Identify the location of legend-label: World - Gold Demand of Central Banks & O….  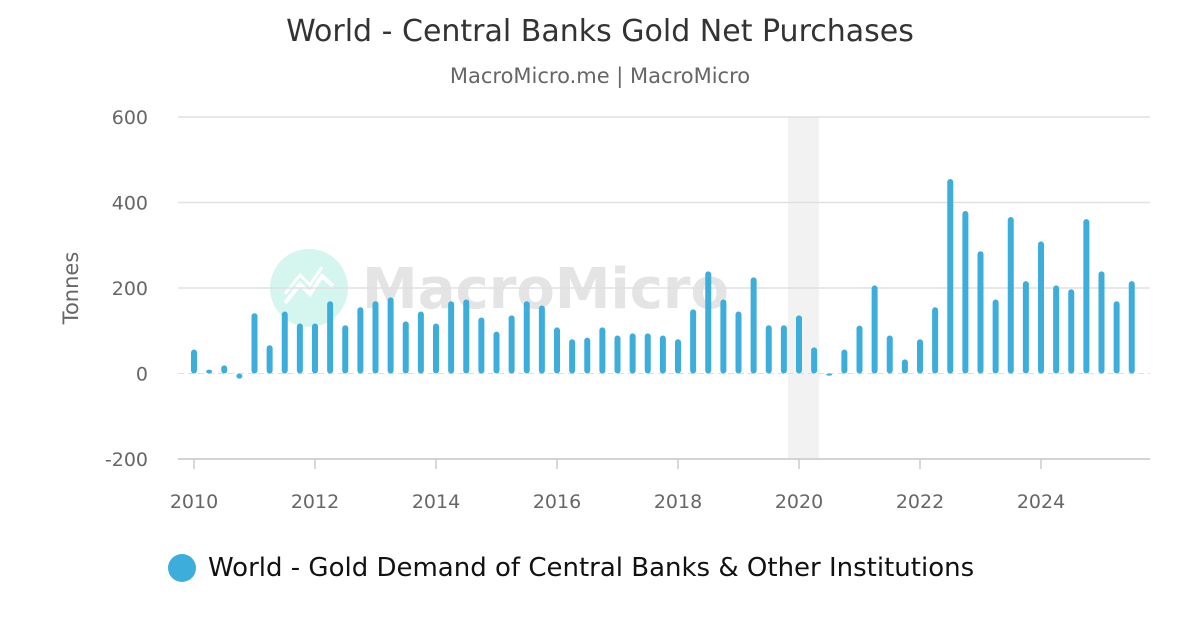
(591, 568).